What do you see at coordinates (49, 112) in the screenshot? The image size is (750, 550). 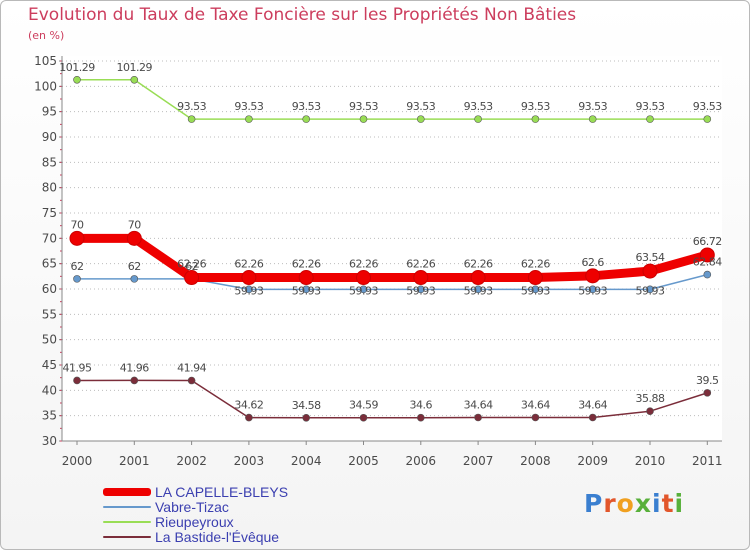 I see `y-tick-label: 95` at bounding box center [49, 112].